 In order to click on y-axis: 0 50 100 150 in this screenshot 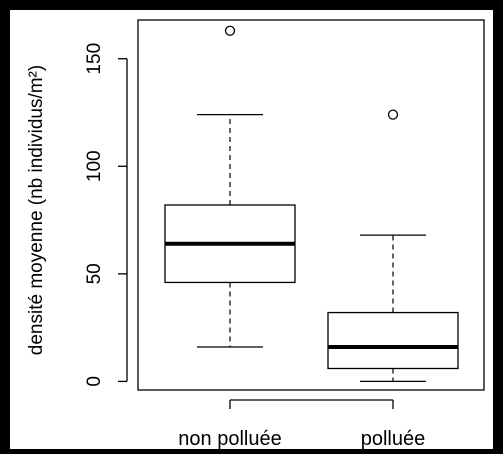, I will do `click(106, 215)`.